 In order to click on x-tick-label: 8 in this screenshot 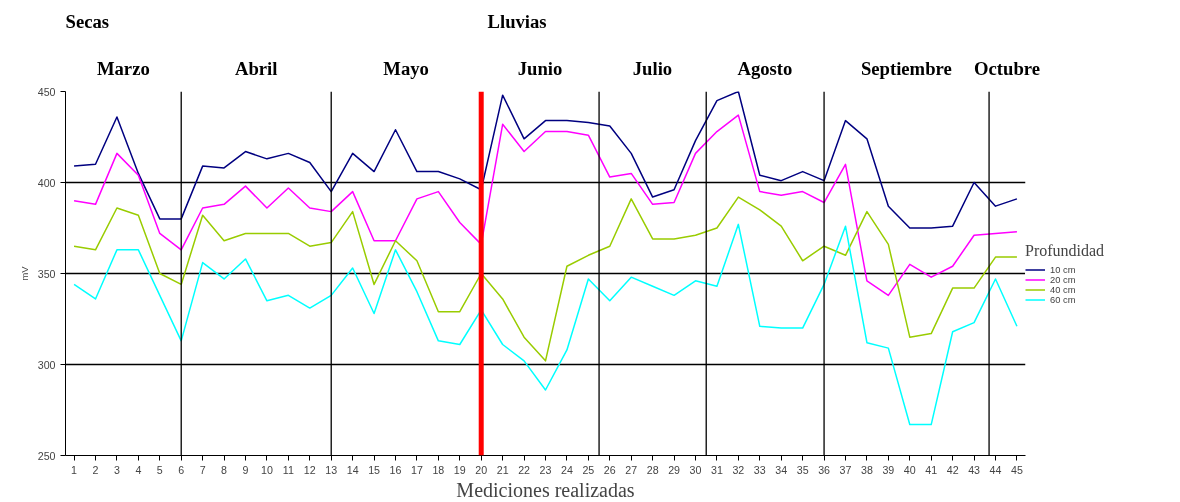, I will do `click(224, 469)`.